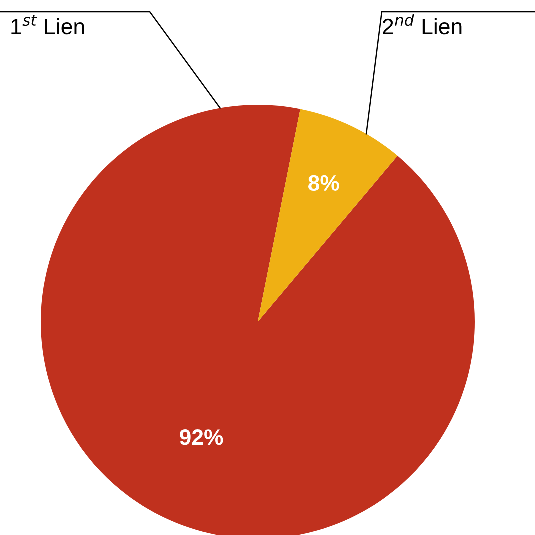  What do you see at coordinates (422, 24) in the screenshot?
I see `slice-label: 2$^{nd}$ Lien` at bounding box center [422, 24].